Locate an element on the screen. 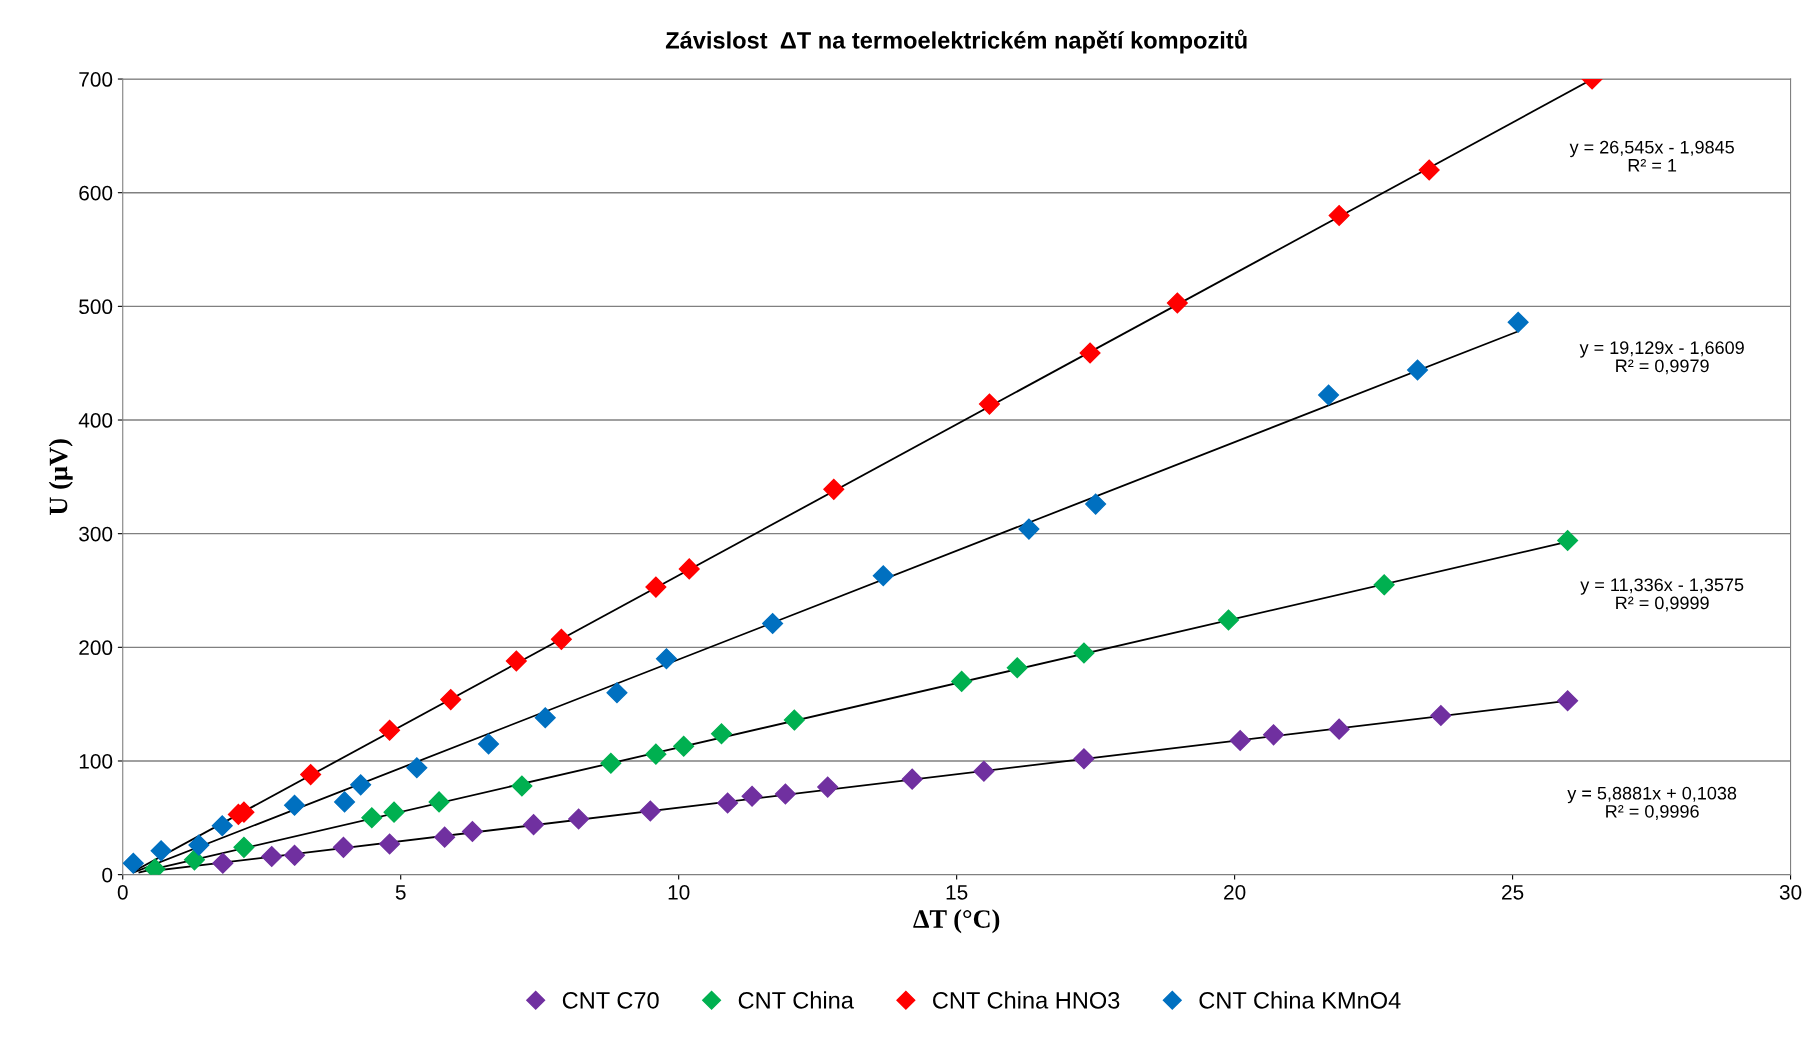  x-axis-title: ΔT (°C) is located at coordinates (956, 921).